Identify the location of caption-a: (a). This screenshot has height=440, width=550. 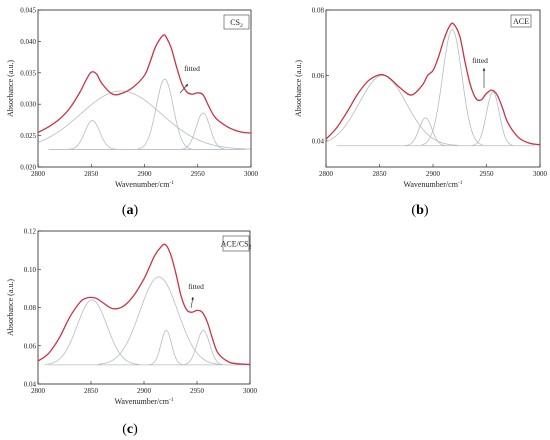
(130, 210).